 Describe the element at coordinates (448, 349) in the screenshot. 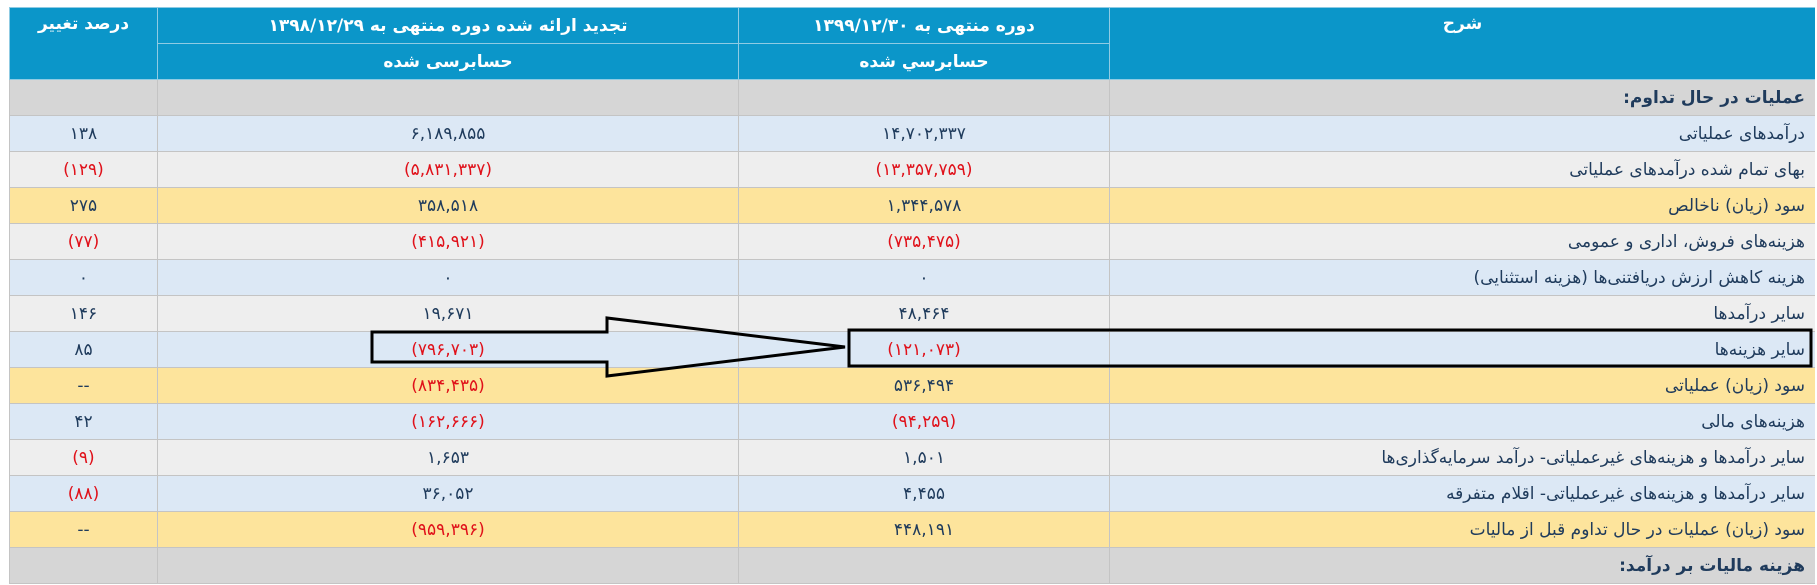

I see `cell-previous: (۷۹۶,۷۰۳)` at that location.